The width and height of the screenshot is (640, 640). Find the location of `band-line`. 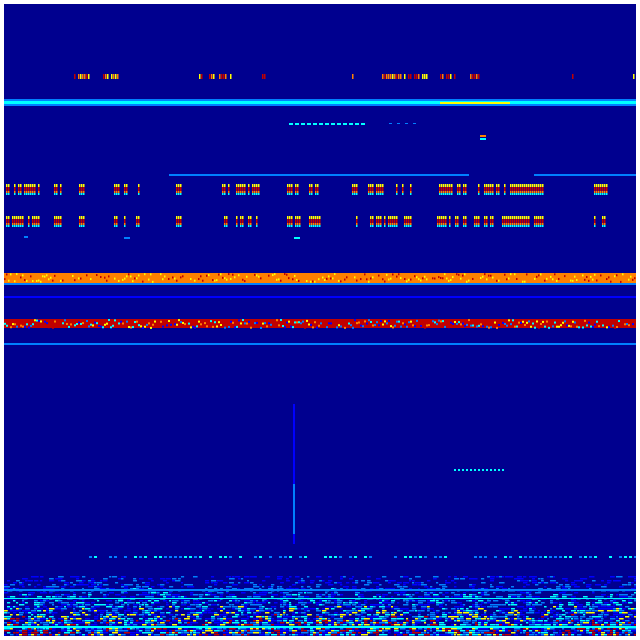

band-line is located at coordinates (320, 102).